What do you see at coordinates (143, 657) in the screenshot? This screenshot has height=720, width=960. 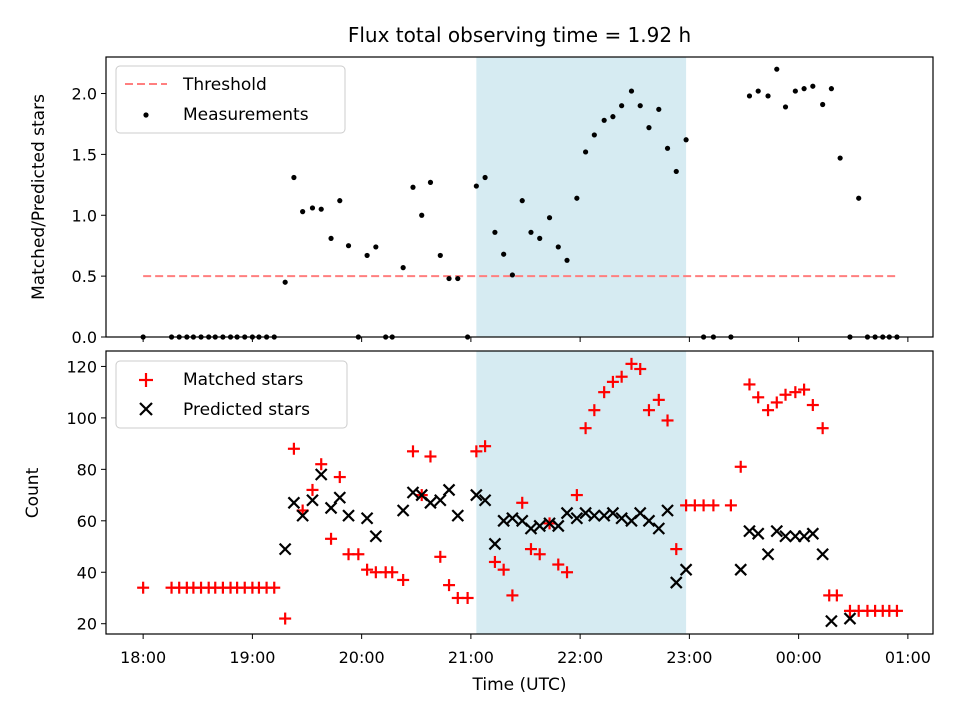 I see `x-tick-label: 18:00` at bounding box center [143, 657].